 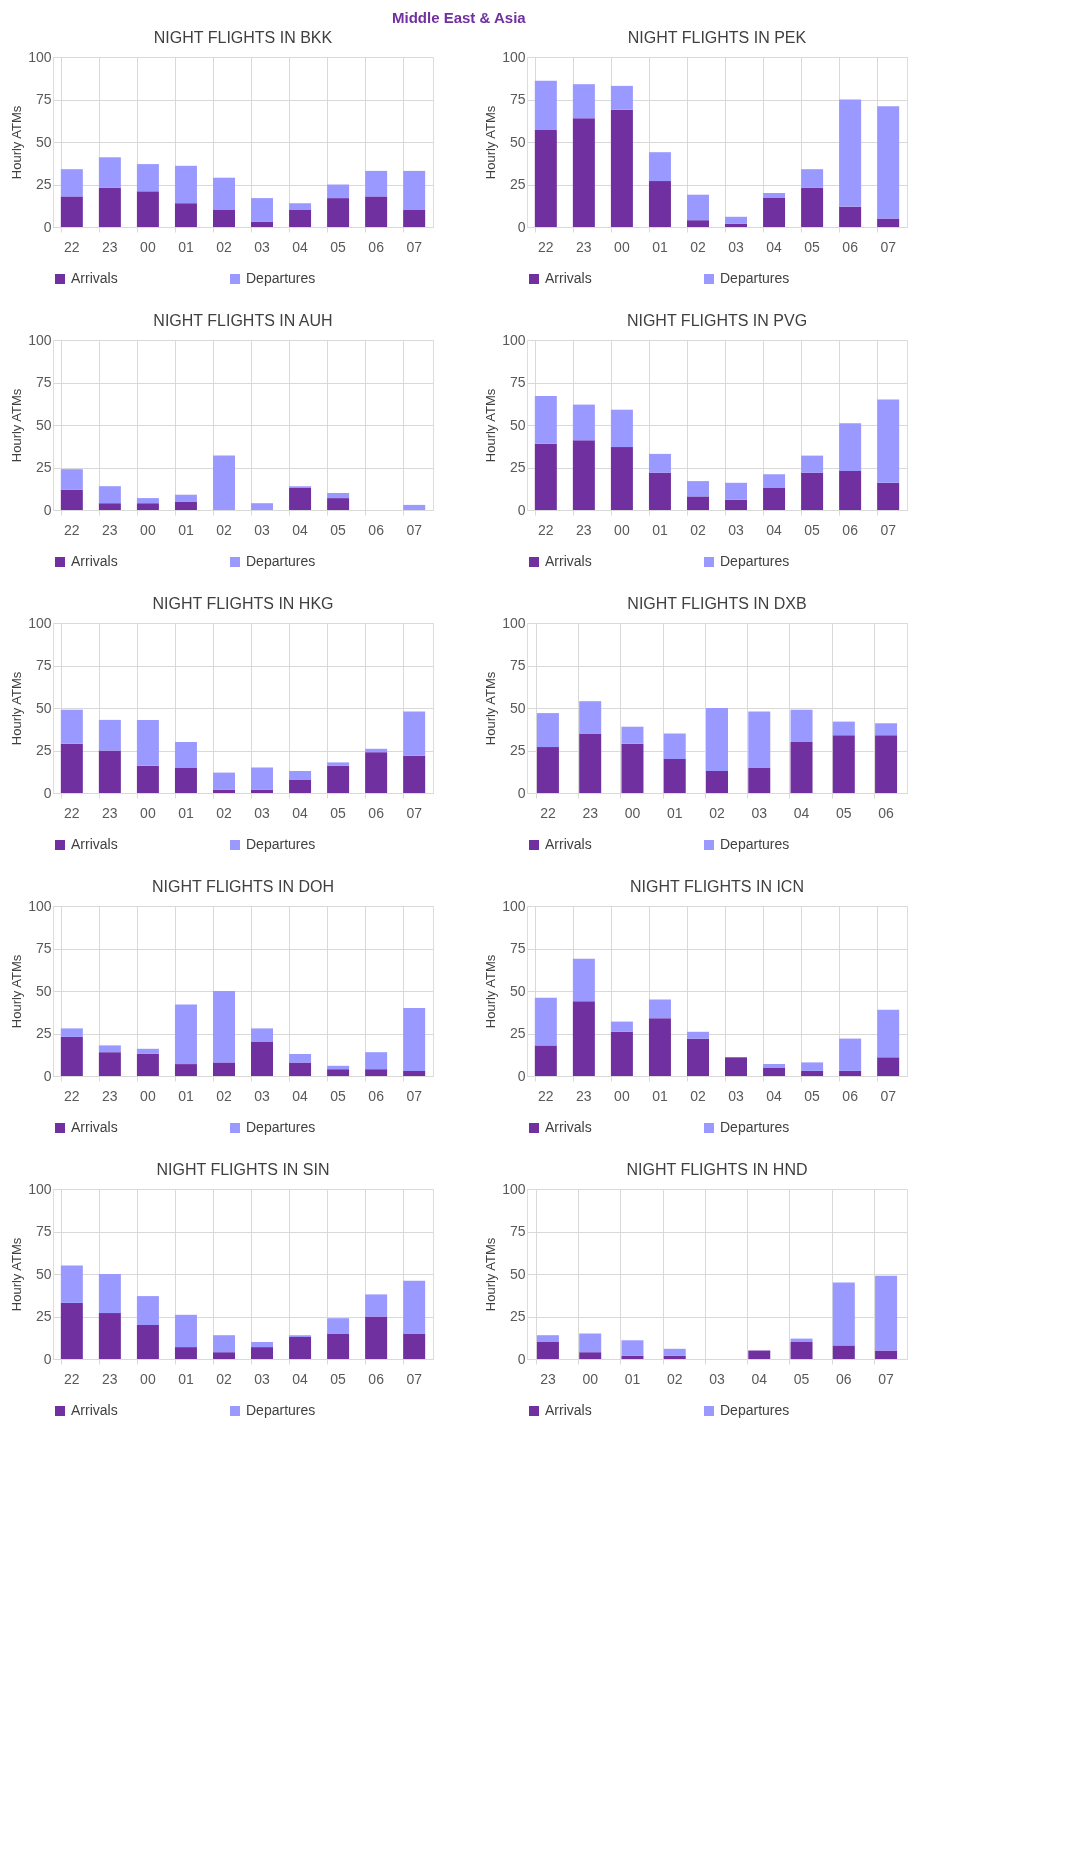 I want to click on chart-title: NIGHT FLIGHTS IN PVG, so click(x=717, y=320).